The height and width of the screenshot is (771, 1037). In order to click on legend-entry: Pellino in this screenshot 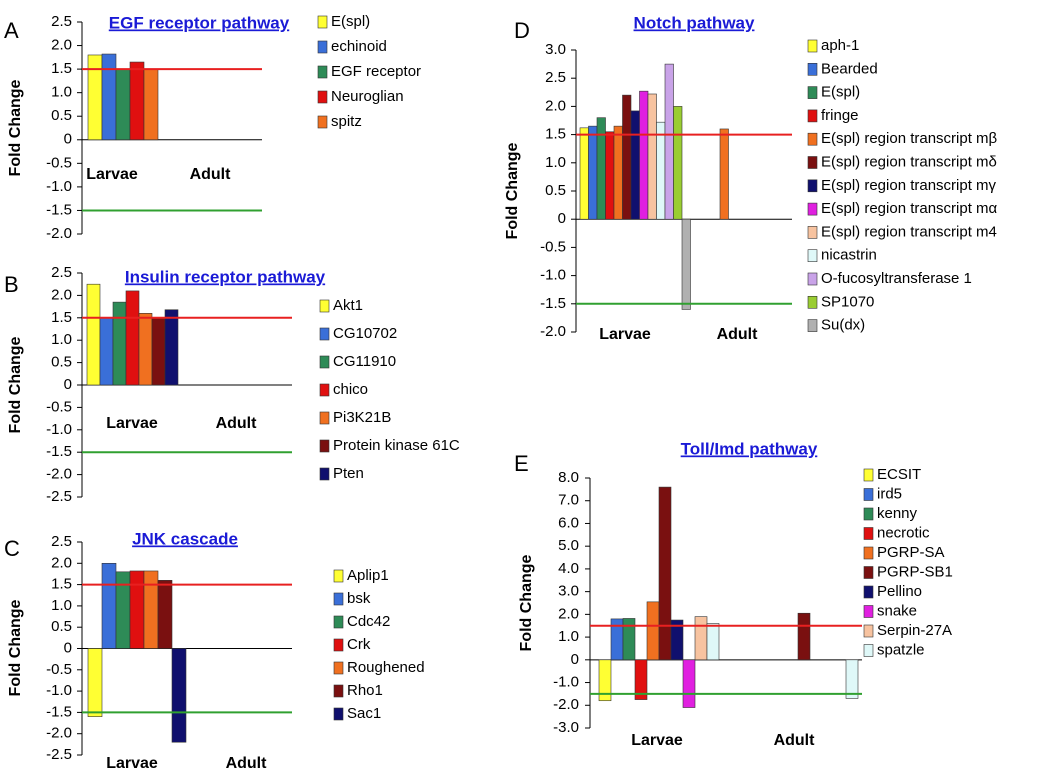, I will do `click(899, 591)`.